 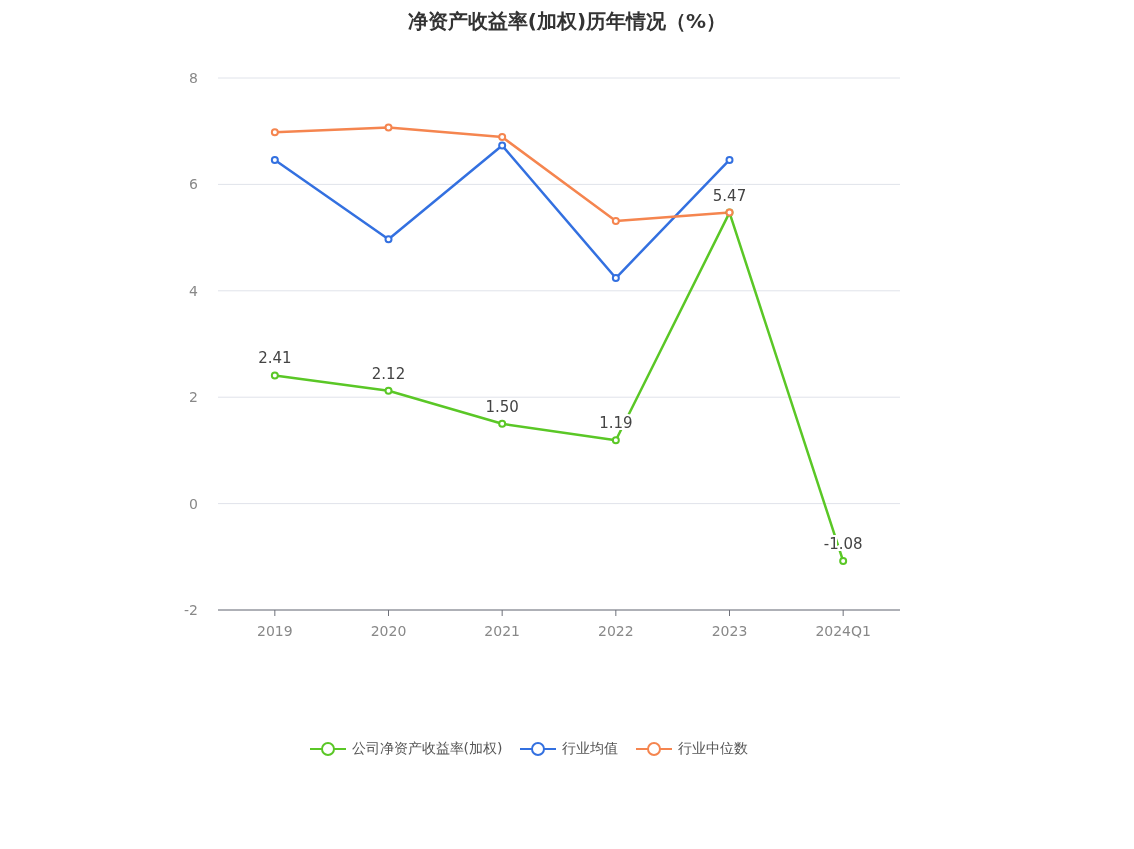 I want to click on data-label: 5.47, so click(x=729, y=195).